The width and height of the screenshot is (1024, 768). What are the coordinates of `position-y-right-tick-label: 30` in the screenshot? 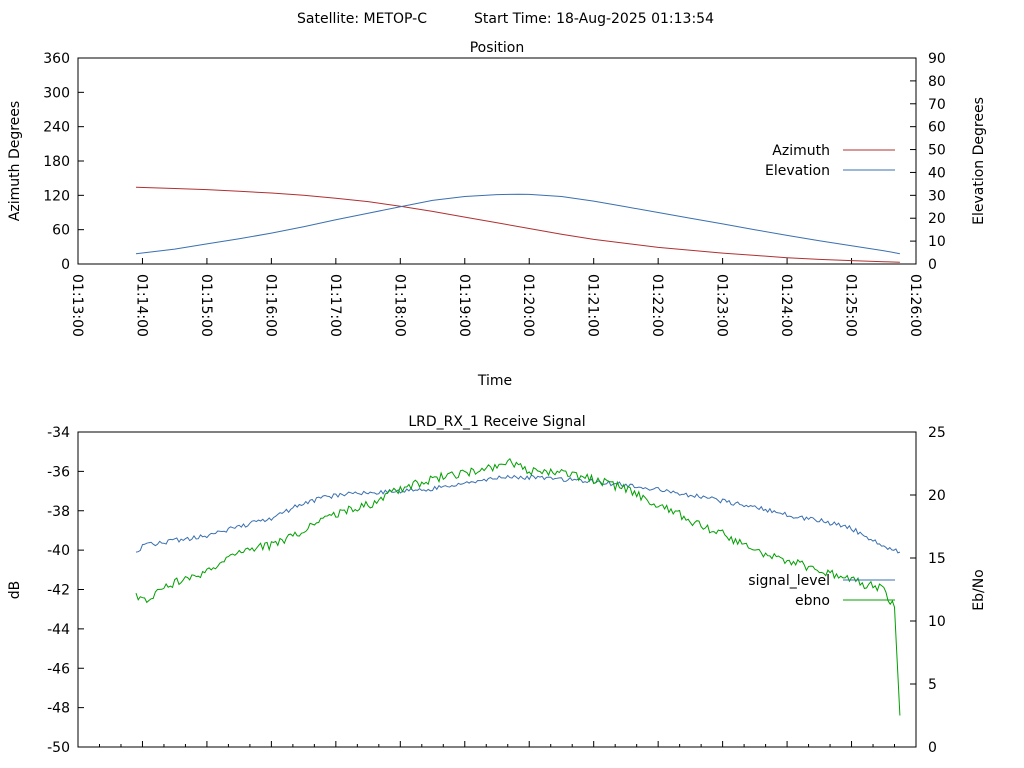 It's located at (937, 196).